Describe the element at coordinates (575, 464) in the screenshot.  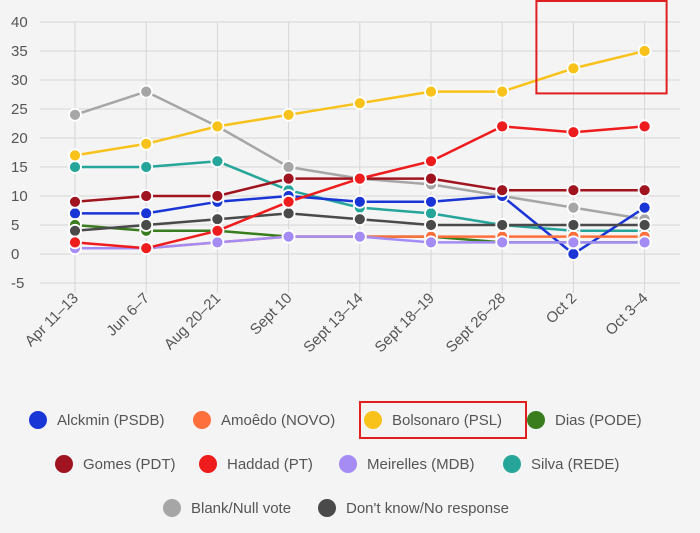
I see `legend-label-silva-rede: Silva (REDE)` at that location.